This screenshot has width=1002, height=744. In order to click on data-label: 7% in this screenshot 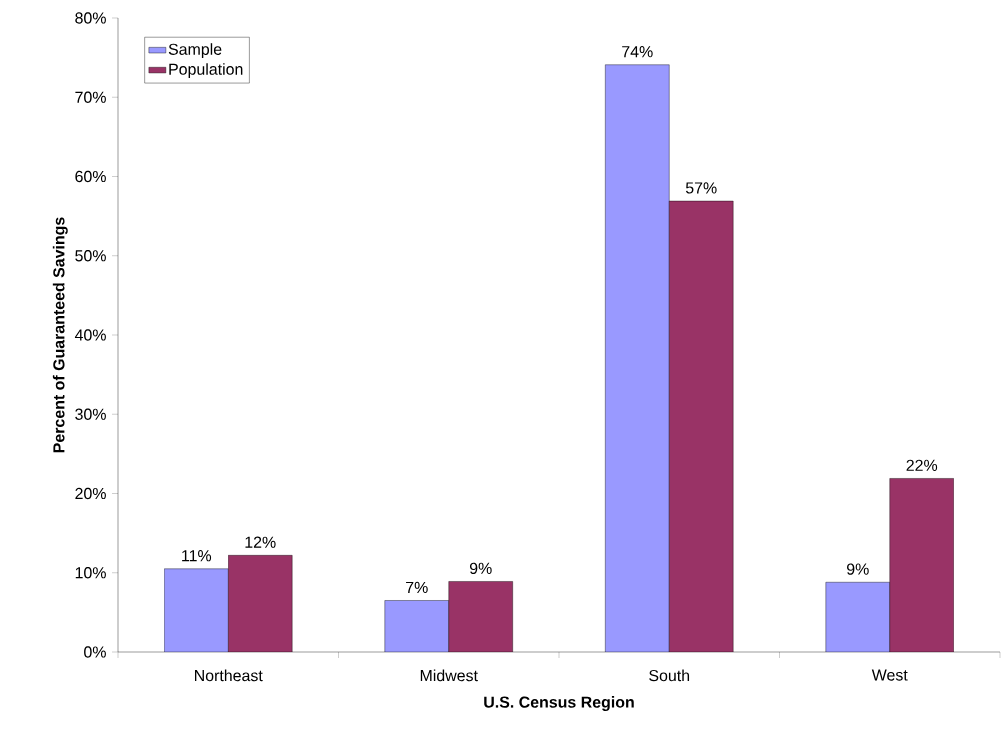, I will do `click(417, 587)`.